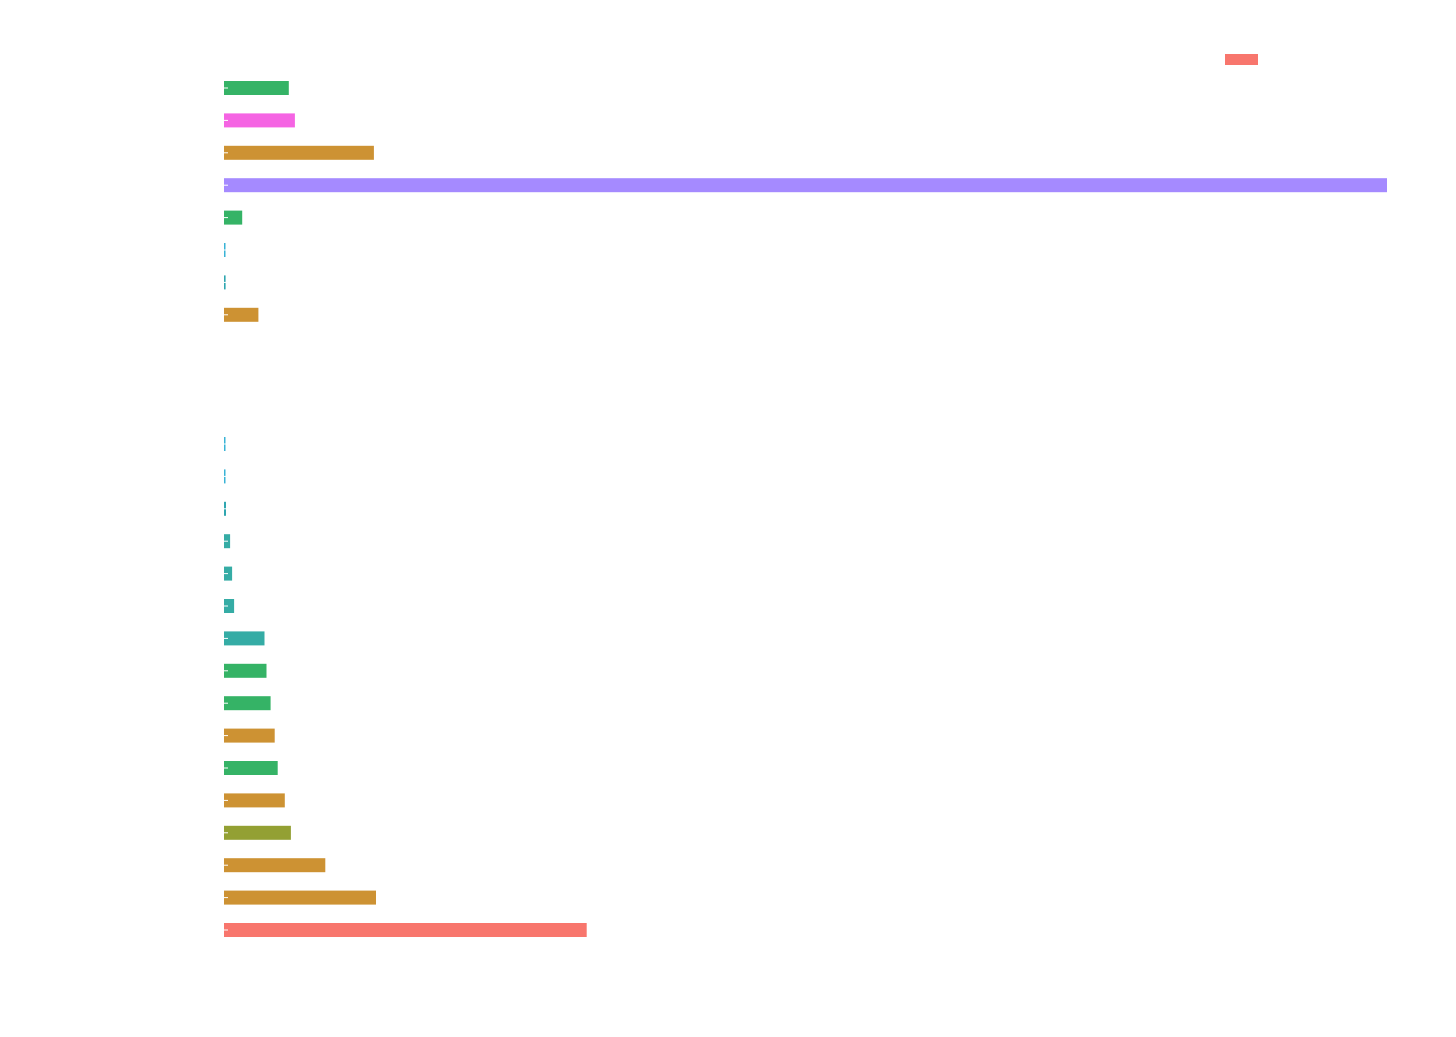 This screenshot has width=1456, height=1037. I want to click on bar-group-bottom, so click(405, 687).